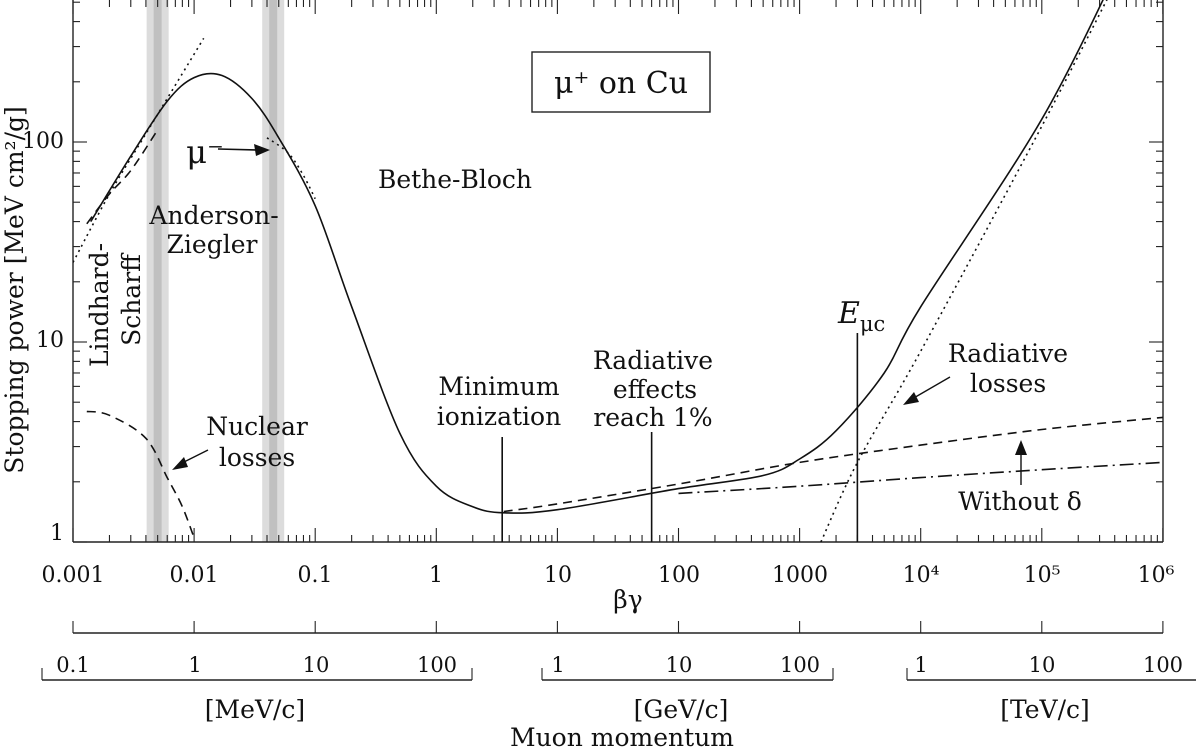 Image resolution: width=1196 pixels, height=755 pixels. I want to click on mev-tick: 1, so click(194, 665).